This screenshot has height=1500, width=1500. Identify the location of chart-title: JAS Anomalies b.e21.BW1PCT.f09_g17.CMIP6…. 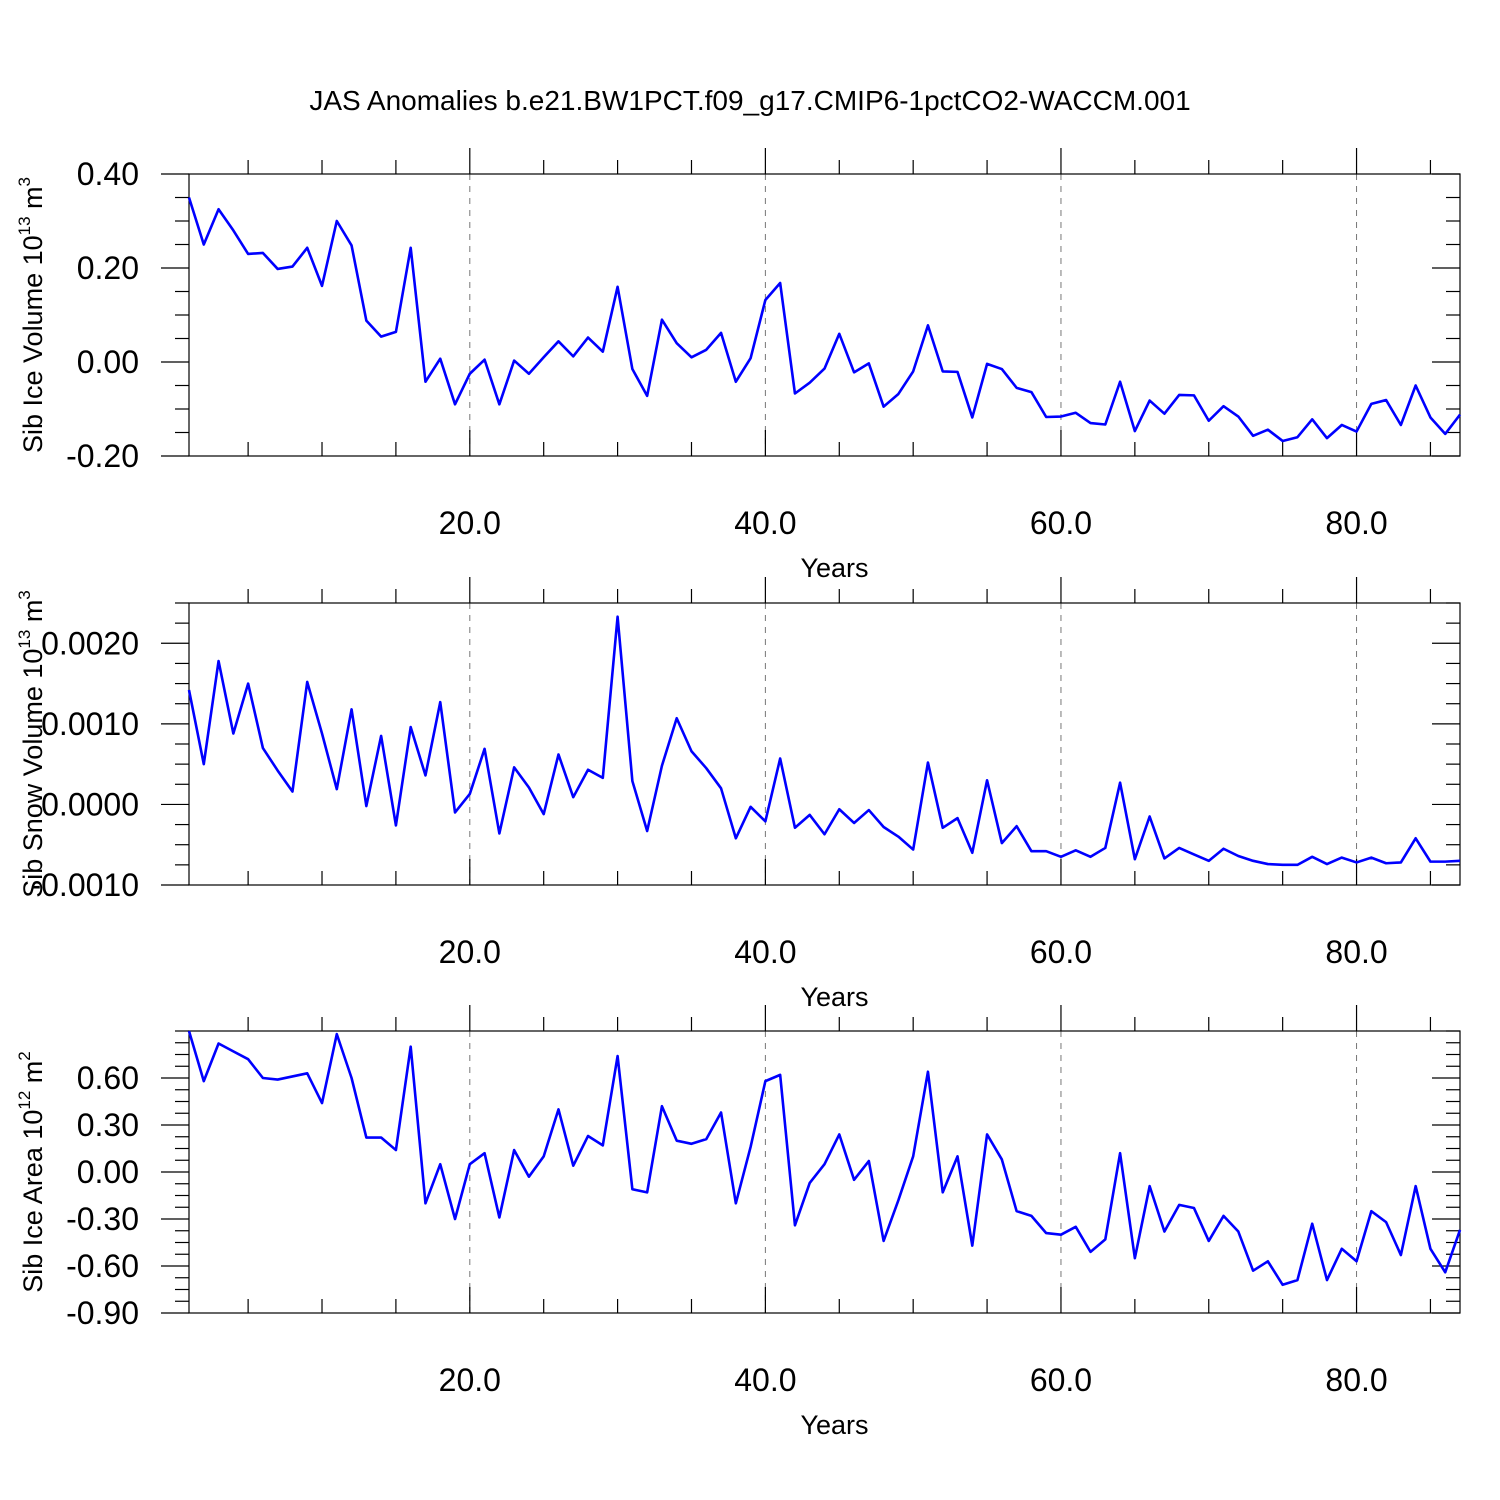
(749, 100).